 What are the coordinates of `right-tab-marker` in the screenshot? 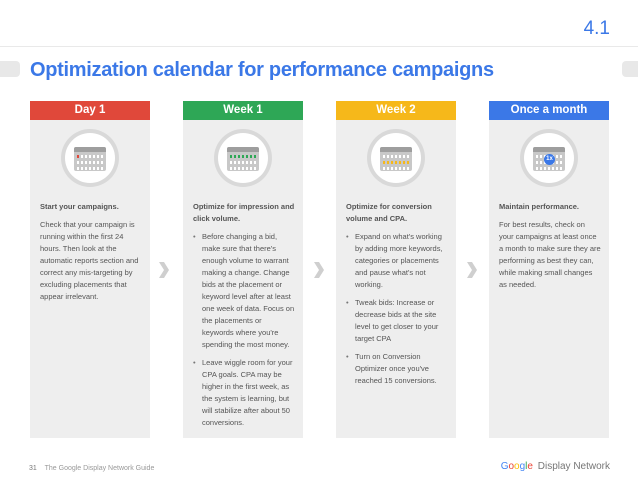 It's located at (630, 69).